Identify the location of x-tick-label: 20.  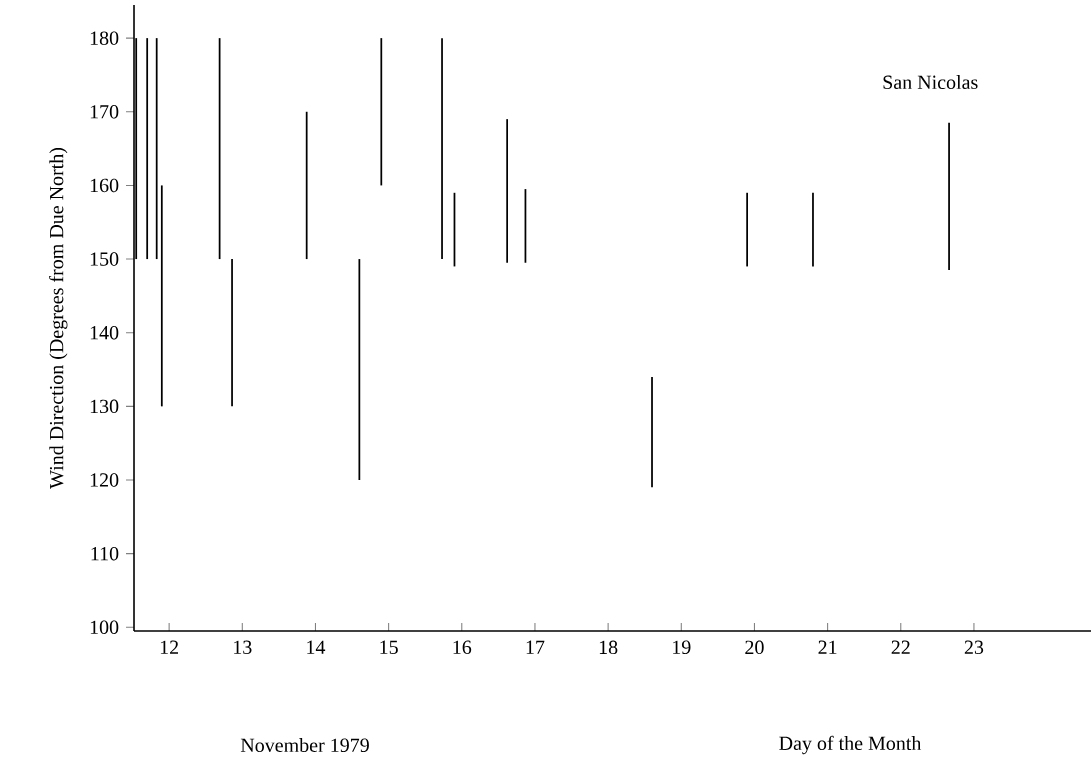
(754, 647).